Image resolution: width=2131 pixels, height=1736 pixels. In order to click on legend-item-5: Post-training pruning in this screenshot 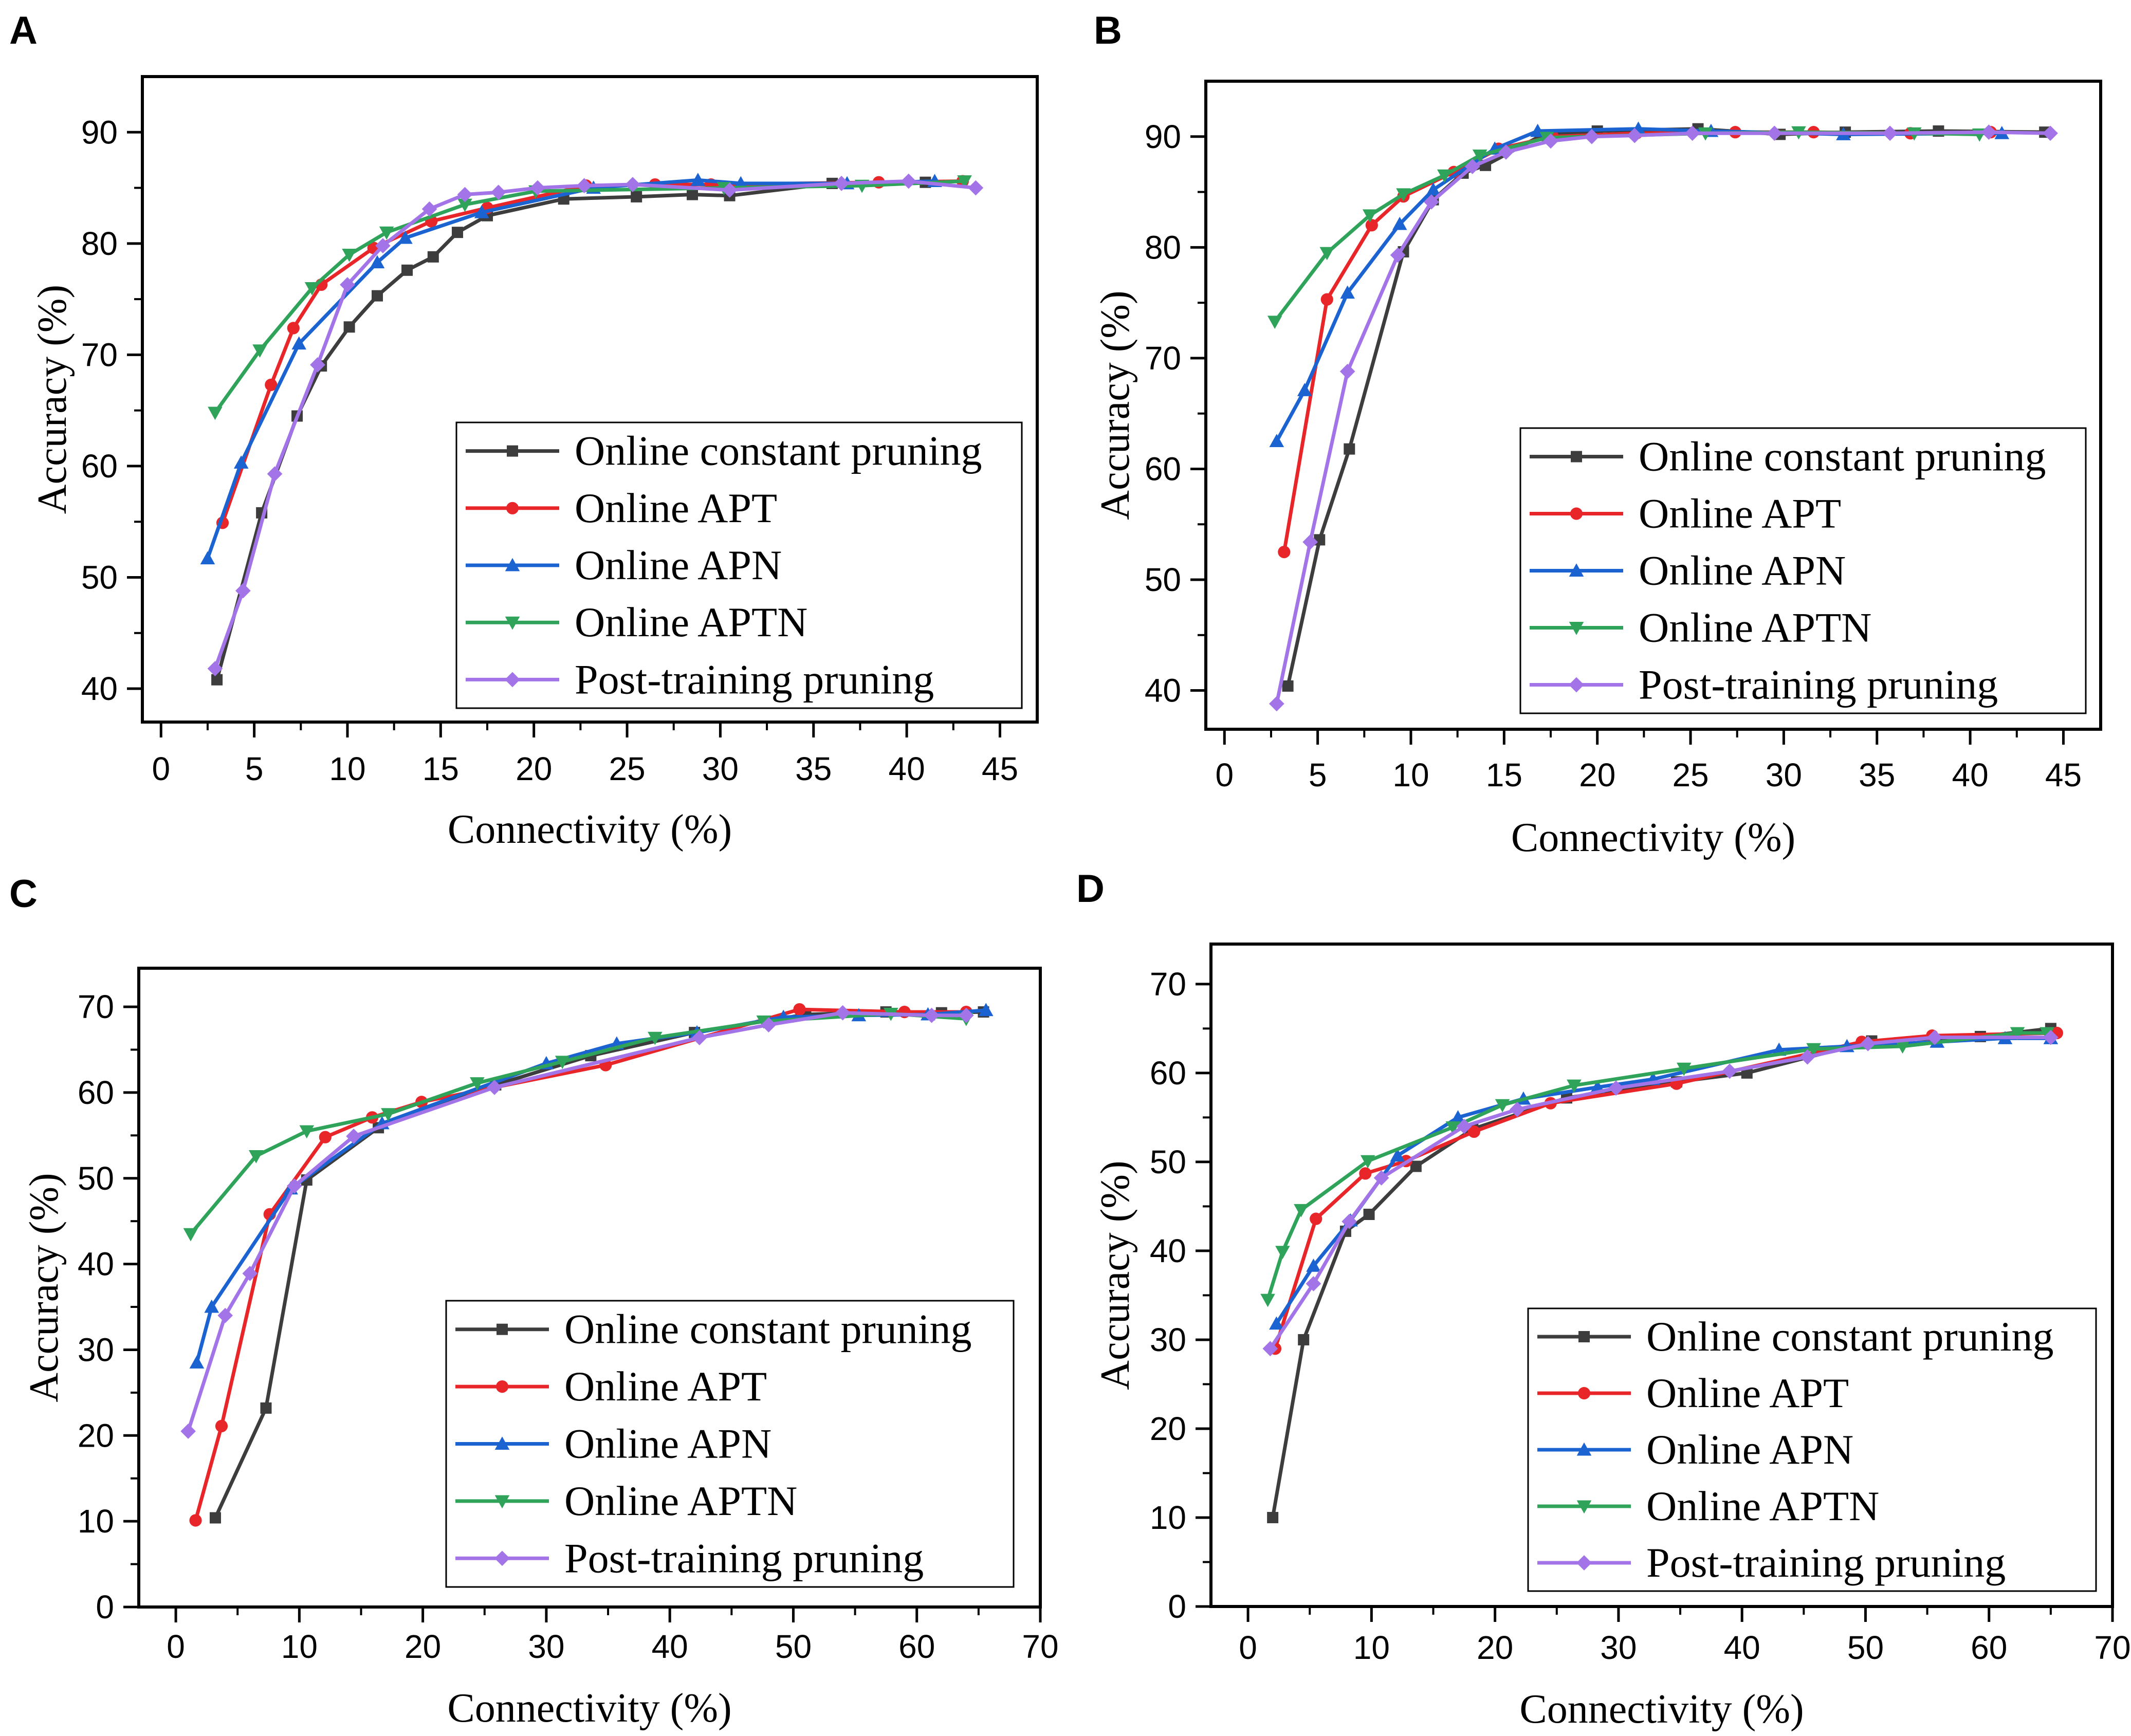, I will do `click(689, 1558)`.